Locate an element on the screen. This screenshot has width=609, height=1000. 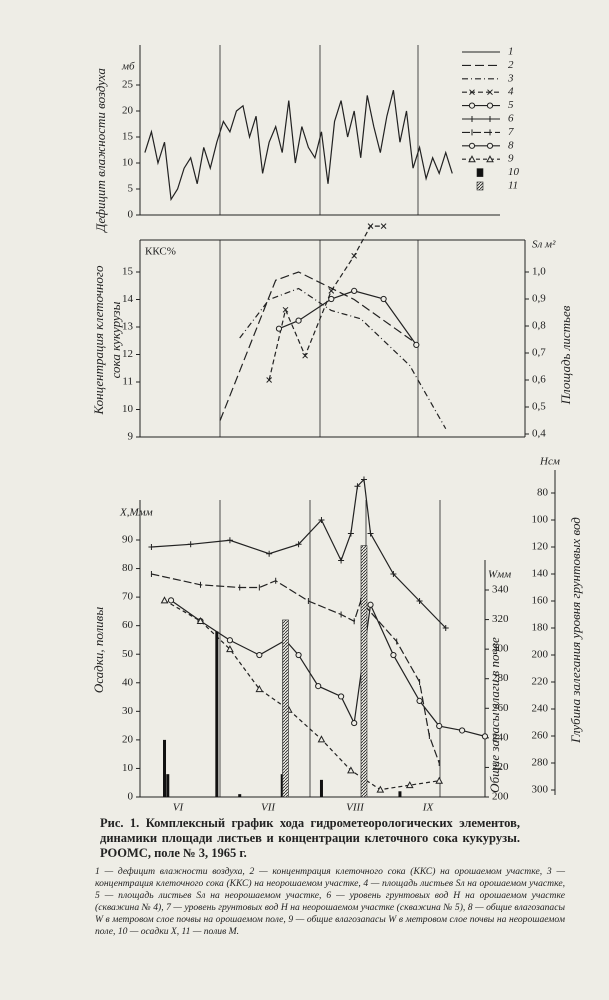
legend-label: 9 is located at coordinates (511, 159).